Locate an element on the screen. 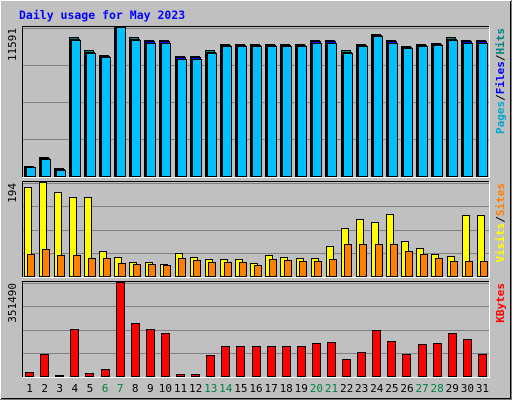 This screenshot has height=400, width=512. x-tick-label-22: 22 is located at coordinates (346, 388).